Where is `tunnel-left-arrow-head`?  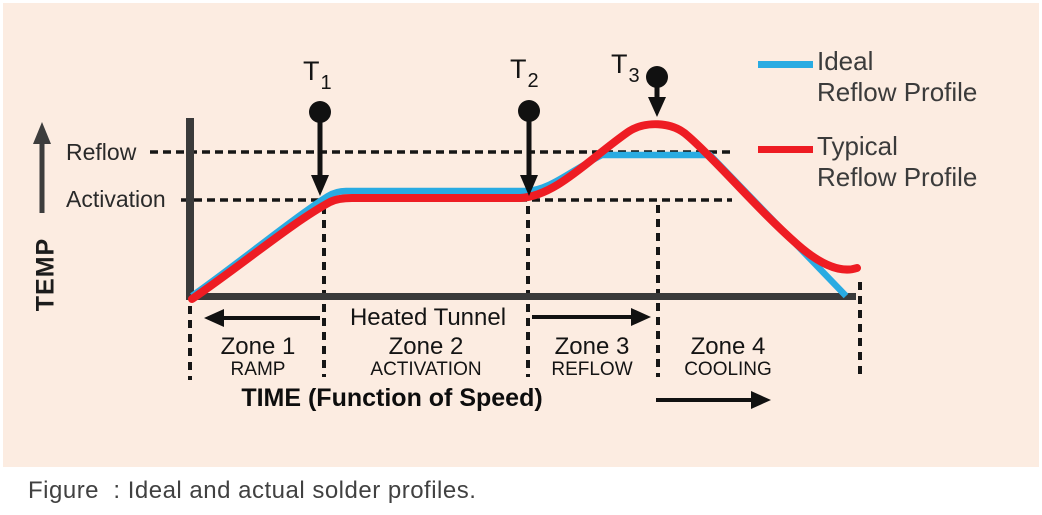
tunnel-left-arrow-head is located at coordinates (214, 318).